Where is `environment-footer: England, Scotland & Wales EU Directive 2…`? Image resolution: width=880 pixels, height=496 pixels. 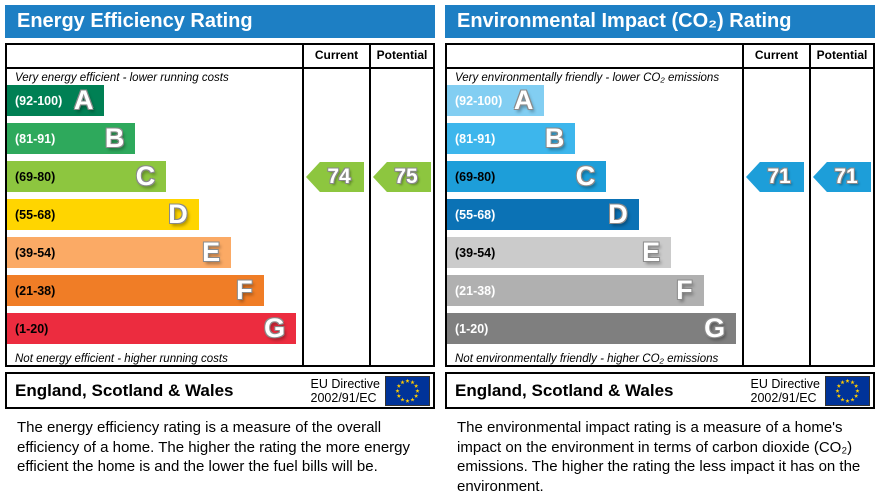 environment-footer: England, Scotland & Wales EU Directive 2… is located at coordinates (660, 390).